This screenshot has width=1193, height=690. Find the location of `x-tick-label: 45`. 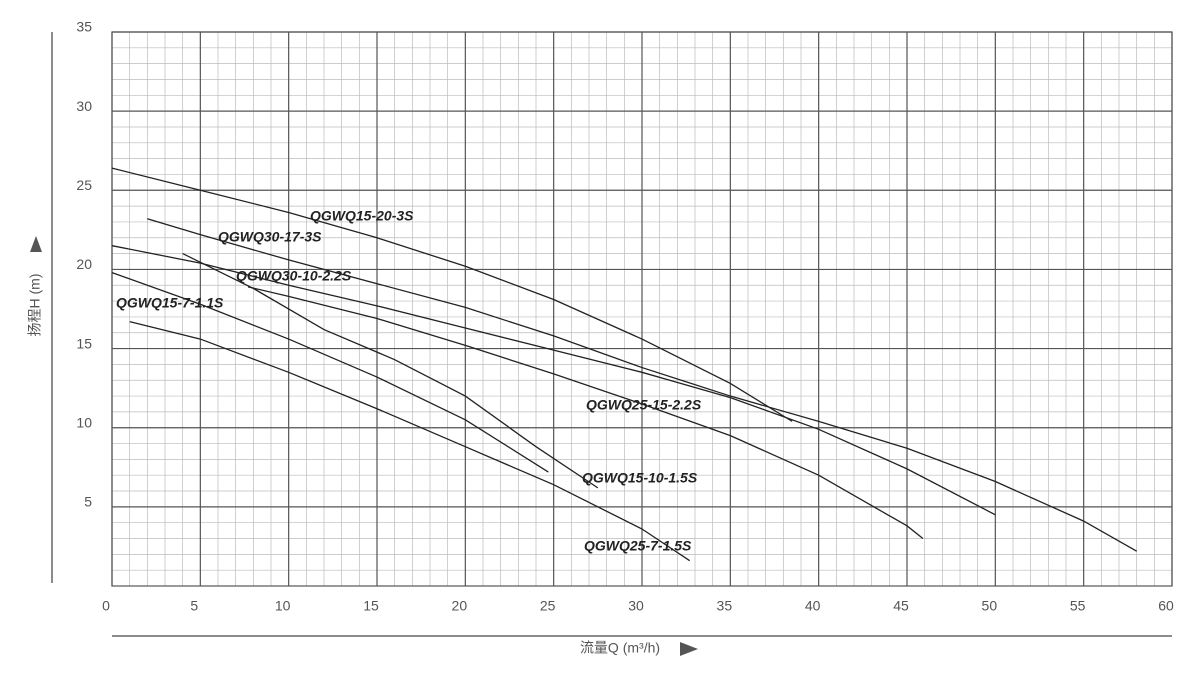

x-tick-label: 45 is located at coordinates (901, 606).